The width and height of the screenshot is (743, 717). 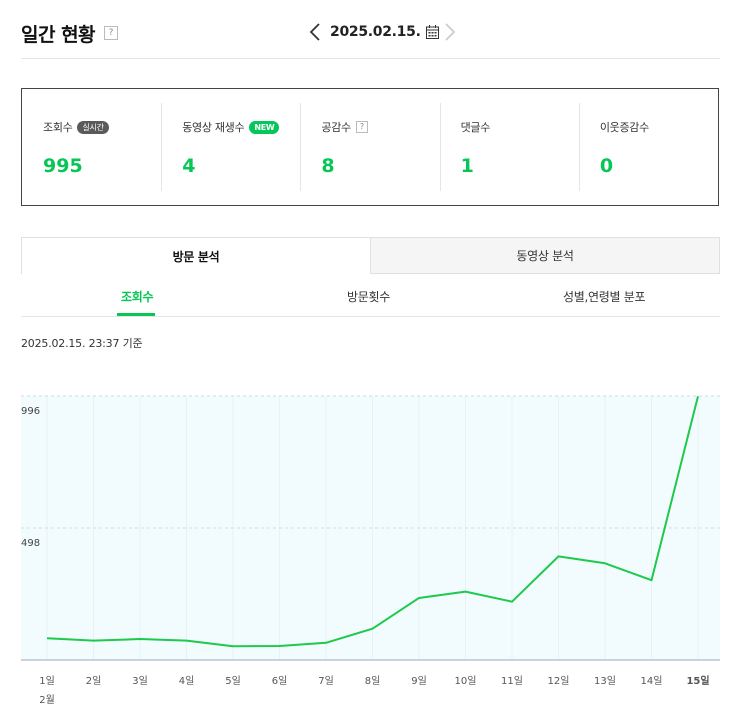 What do you see at coordinates (315, 32) in the screenshot?
I see `chevron-left-icon` at bounding box center [315, 32].